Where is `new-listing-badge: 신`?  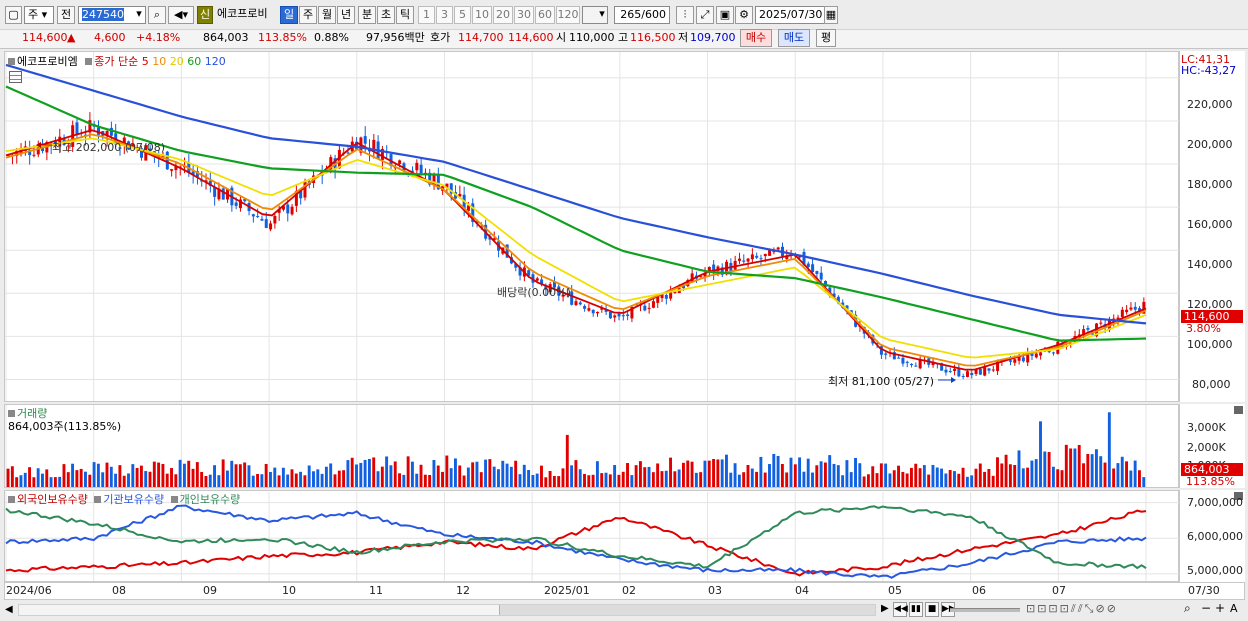 new-listing-badge: 신 is located at coordinates (205, 15).